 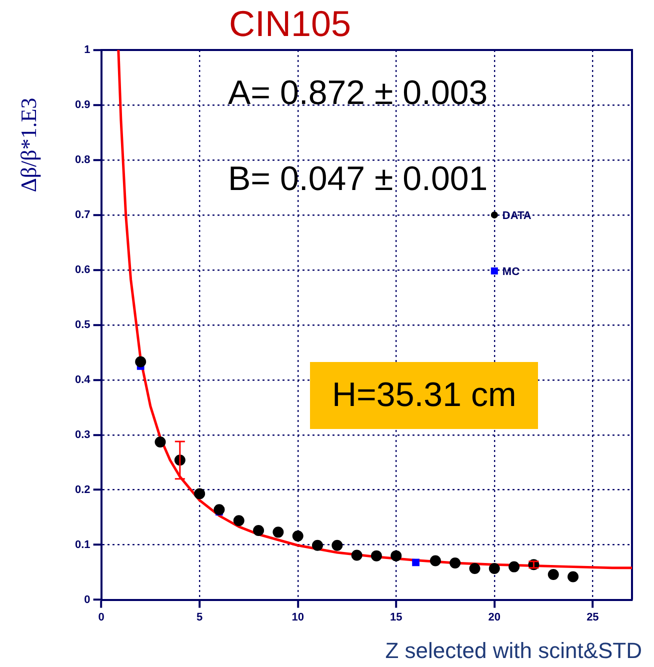 I want to click on x-axis-title: Z selected with scint&STD, so click(x=513, y=651).